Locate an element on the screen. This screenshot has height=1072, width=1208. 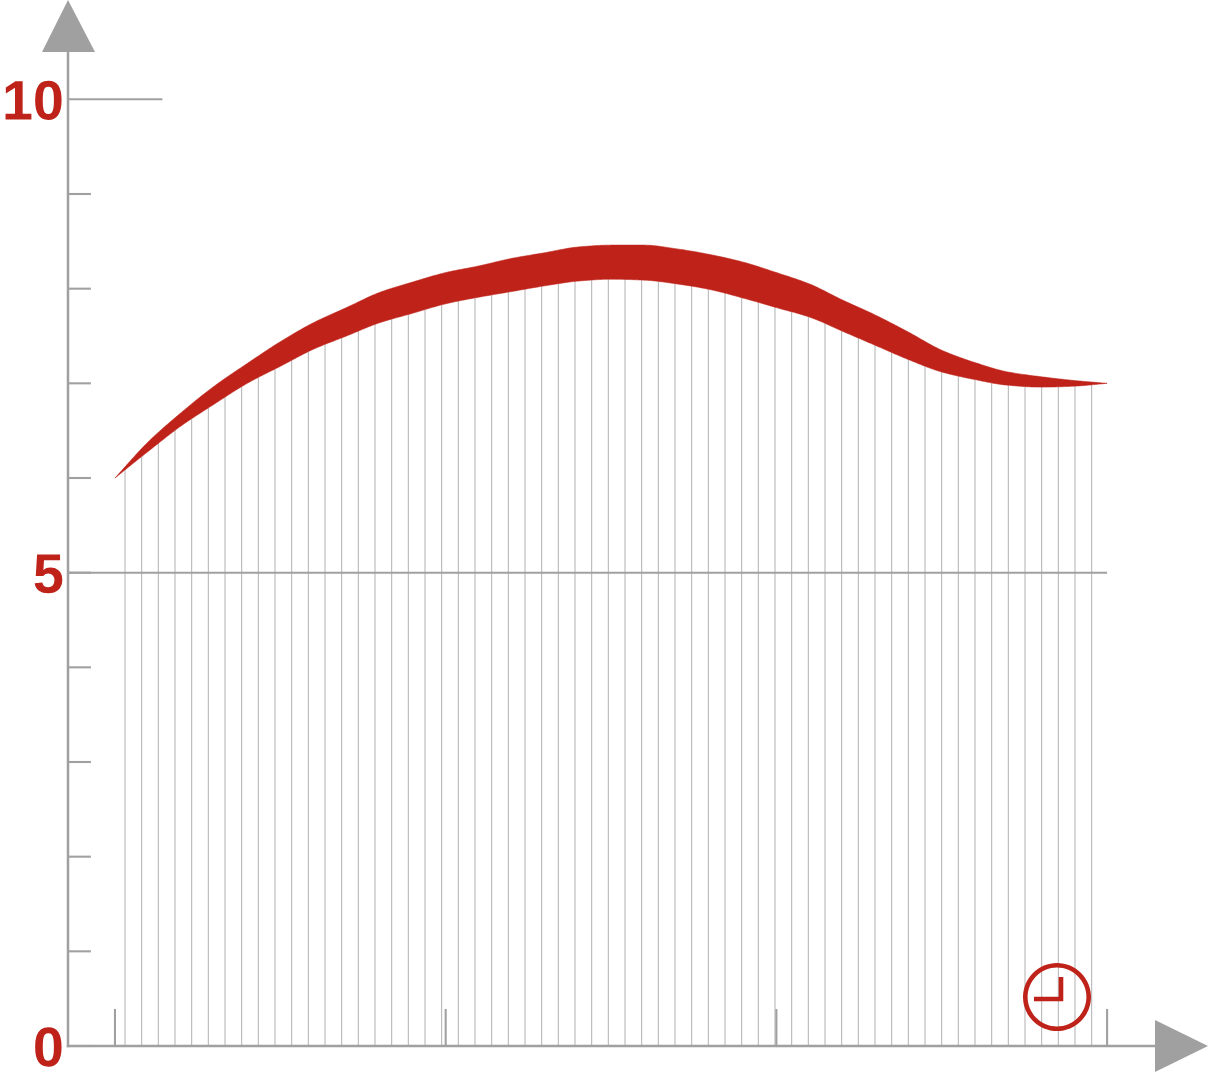
y-tick-label: 0 is located at coordinates (48, 1047).